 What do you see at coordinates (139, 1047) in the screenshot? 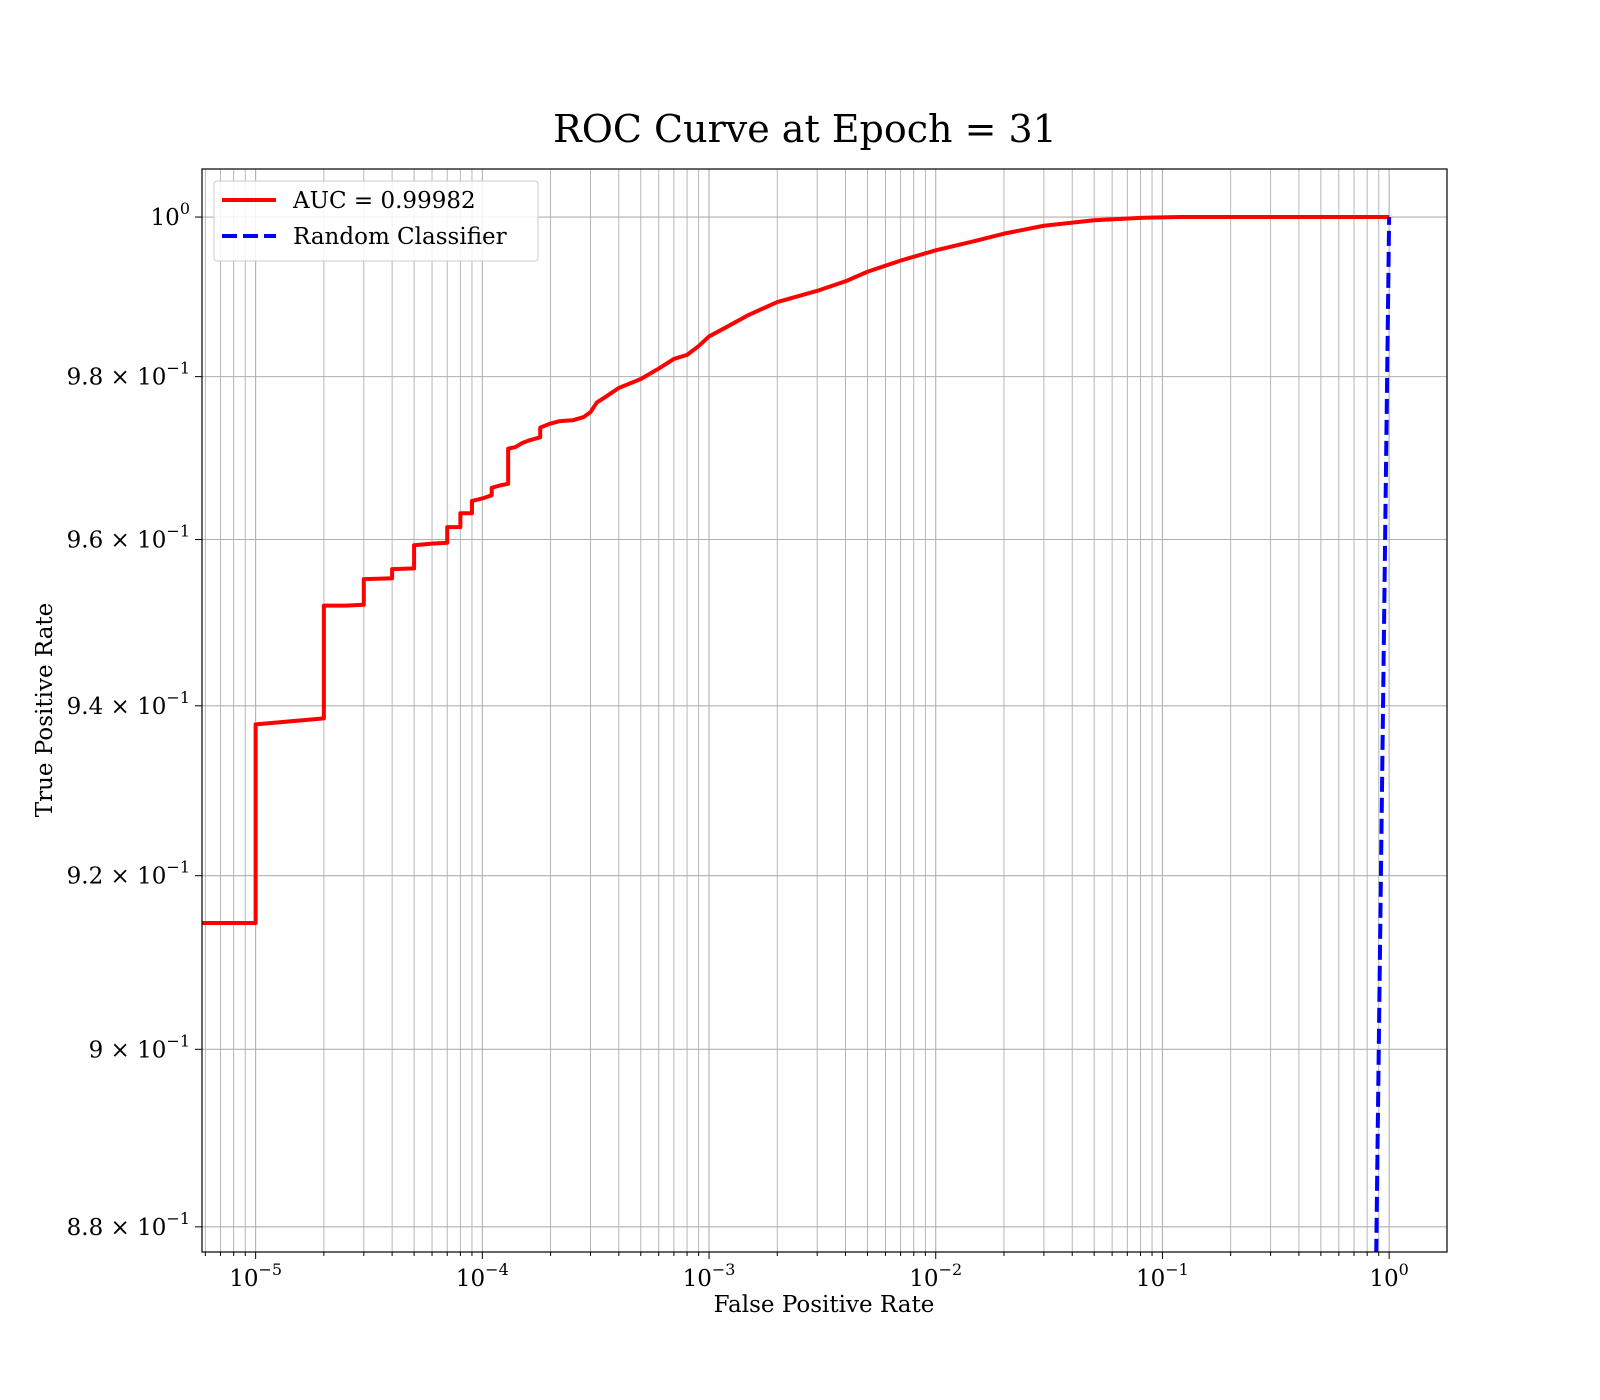
I see `y-tick-label: 9 × 10⁻¹` at bounding box center [139, 1047].